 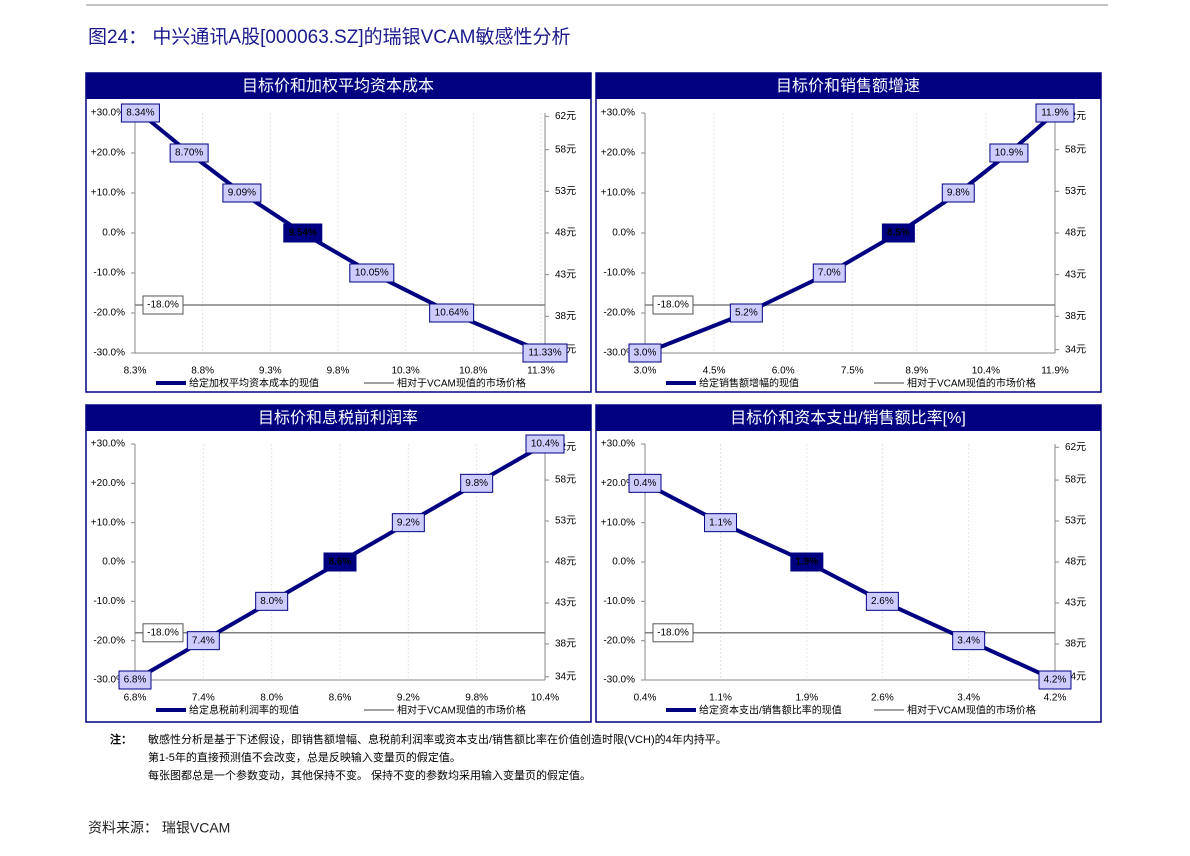 I want to click on x-tick-label: 3.4%, so click(x=968, y=698).